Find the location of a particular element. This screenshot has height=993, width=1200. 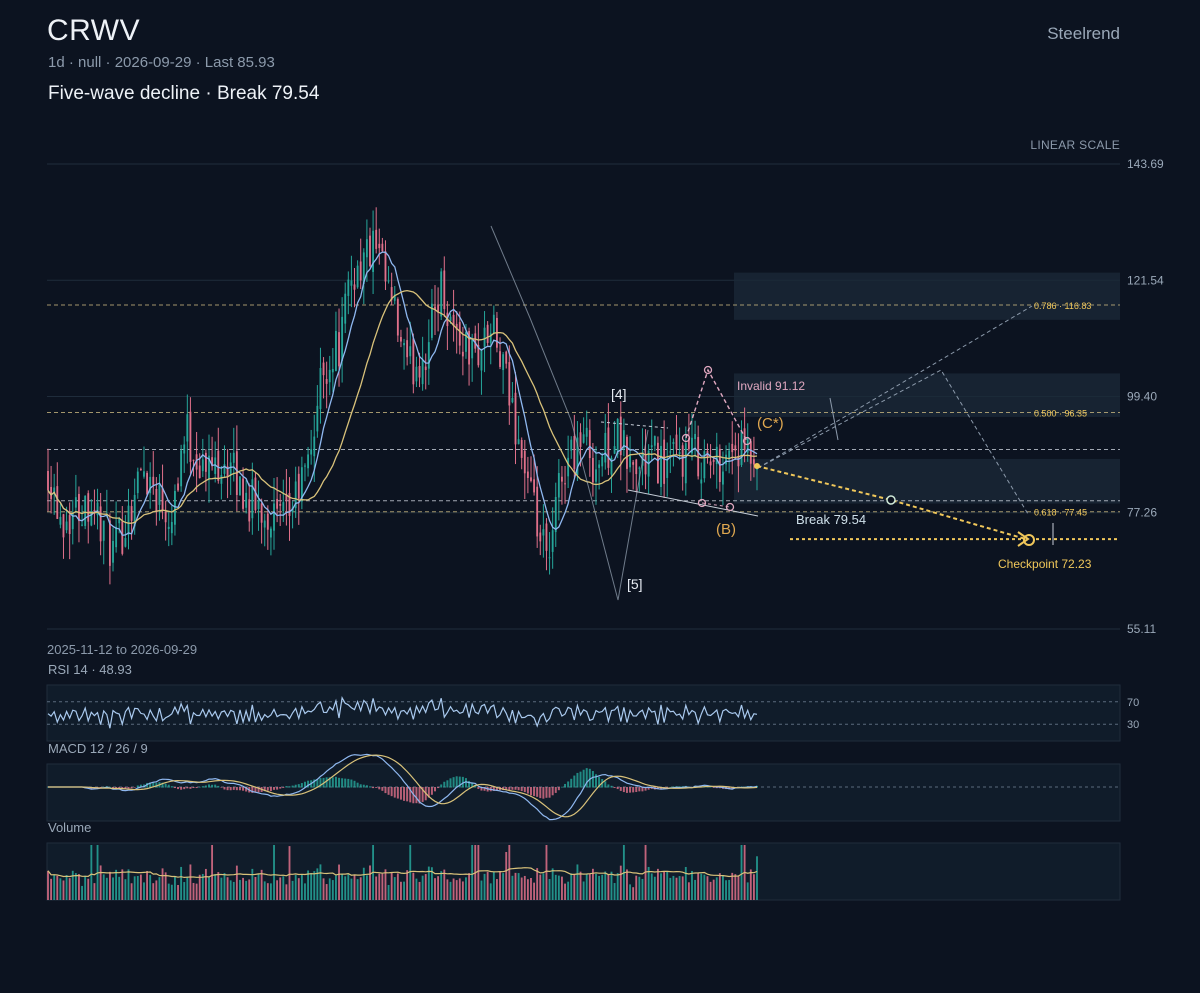

wave-marker is located at coordinates (747, 441).